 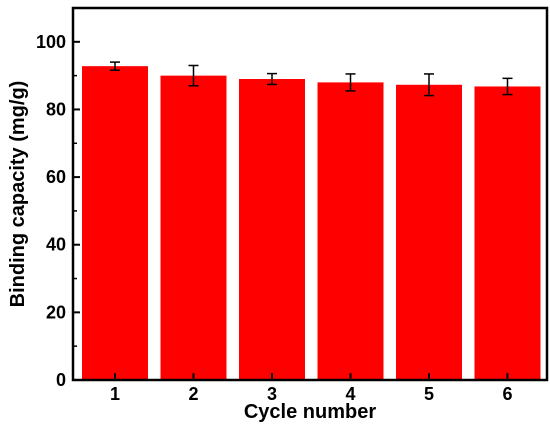 I want to click on y-tick-label: 0, so click(x=61, y=380).